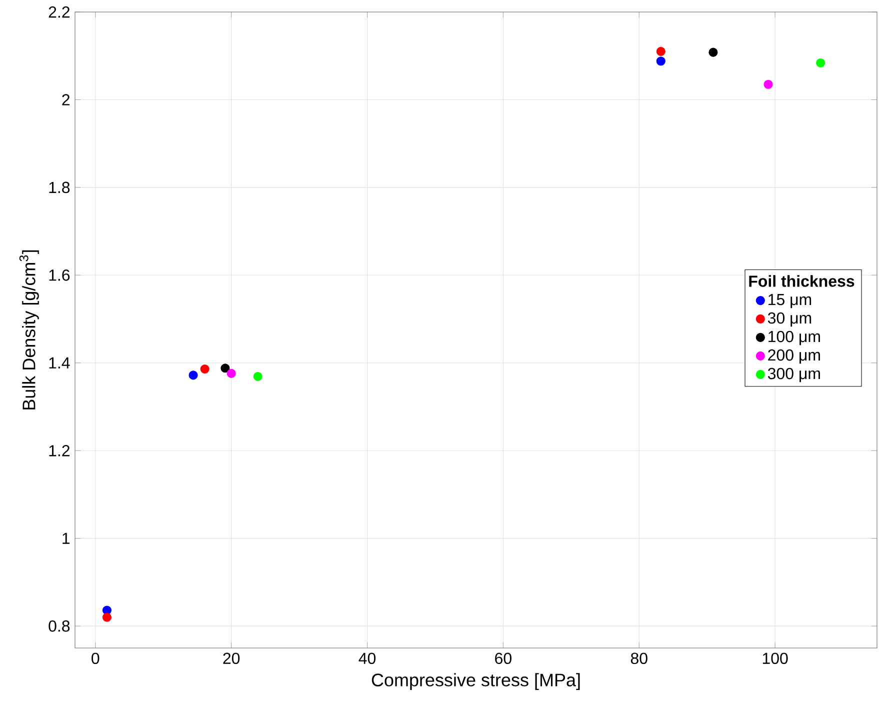  What do you see at coordinates (794, 338) in the screenshot?
I see `legend-label: 100 μm` at bounding box center [794, 338].